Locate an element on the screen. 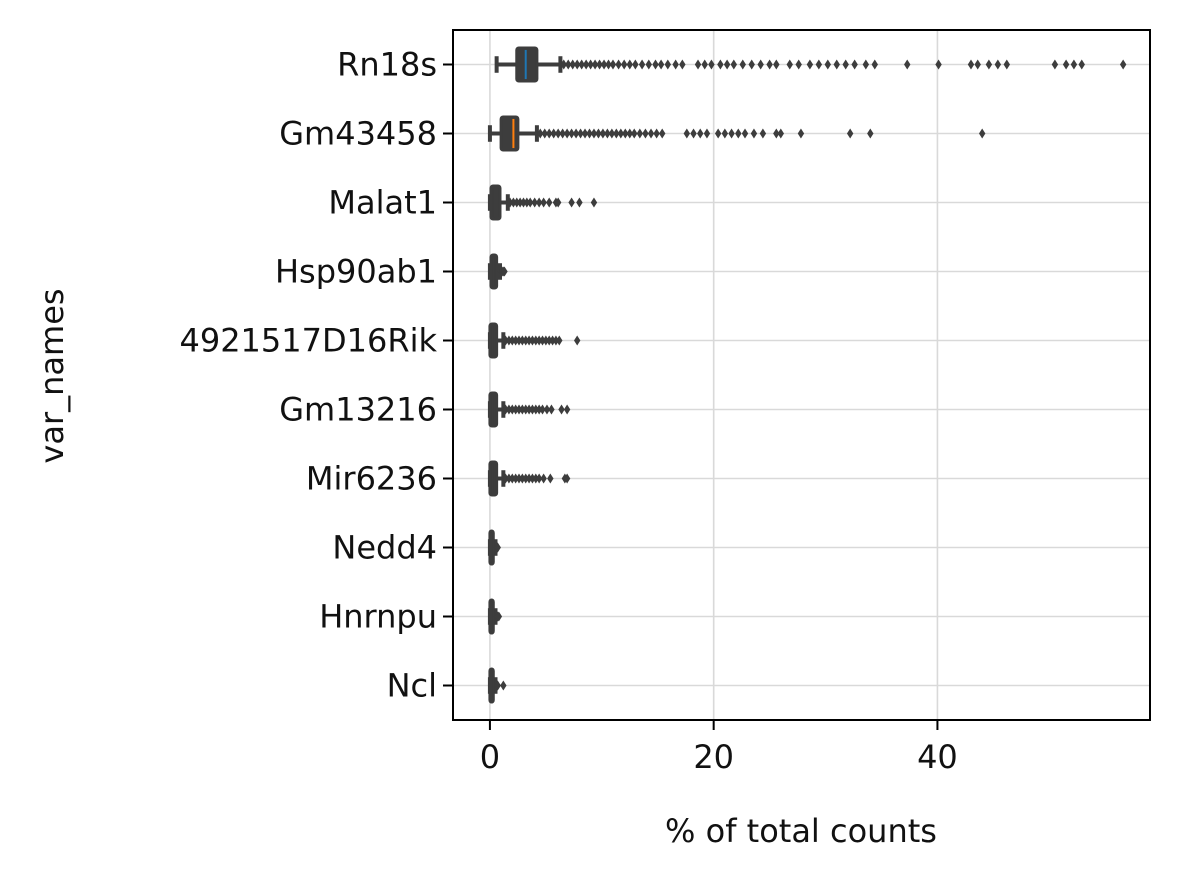  y-tick-label: Malat1 is located at coordinates (382, 203).